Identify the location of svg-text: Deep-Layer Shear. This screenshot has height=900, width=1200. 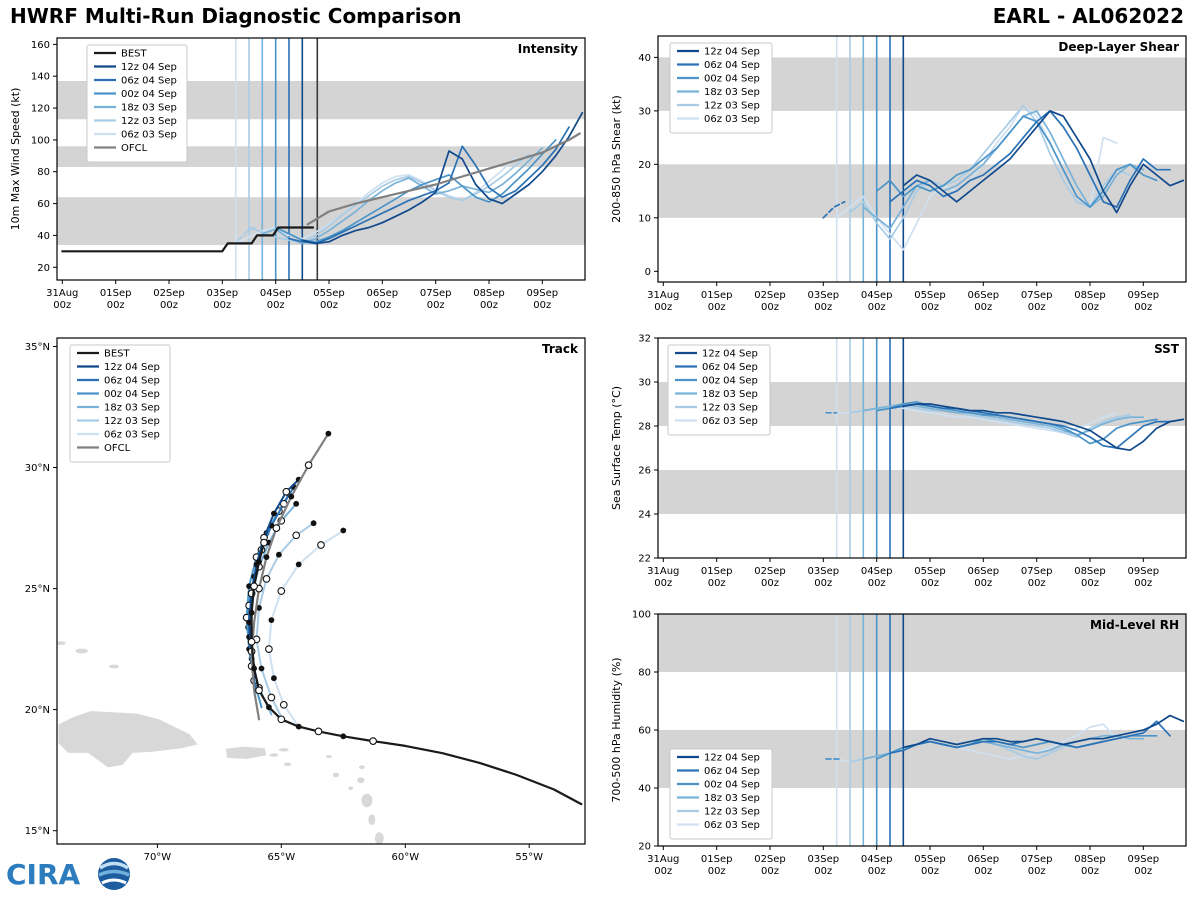
(1118, 47).